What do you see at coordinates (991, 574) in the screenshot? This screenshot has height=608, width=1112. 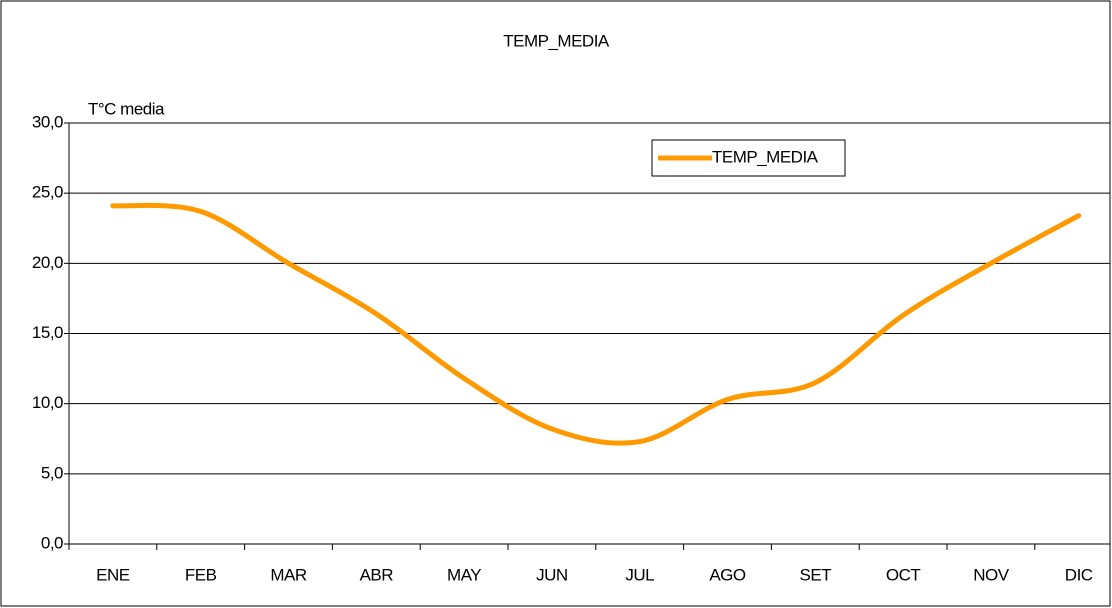 I see `x-tick-label: NOV` at bounding box center [991, 574].